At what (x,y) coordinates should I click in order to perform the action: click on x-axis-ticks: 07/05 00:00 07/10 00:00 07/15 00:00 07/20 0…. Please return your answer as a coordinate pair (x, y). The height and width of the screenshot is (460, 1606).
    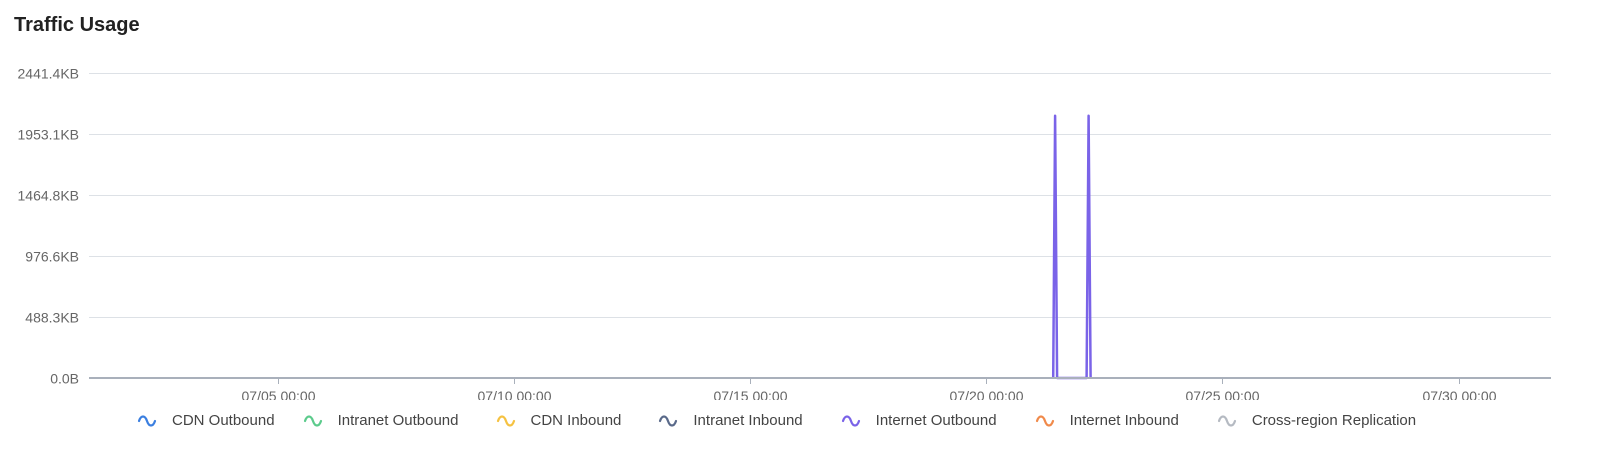
    Looking at the image, I should click on (869, 389).